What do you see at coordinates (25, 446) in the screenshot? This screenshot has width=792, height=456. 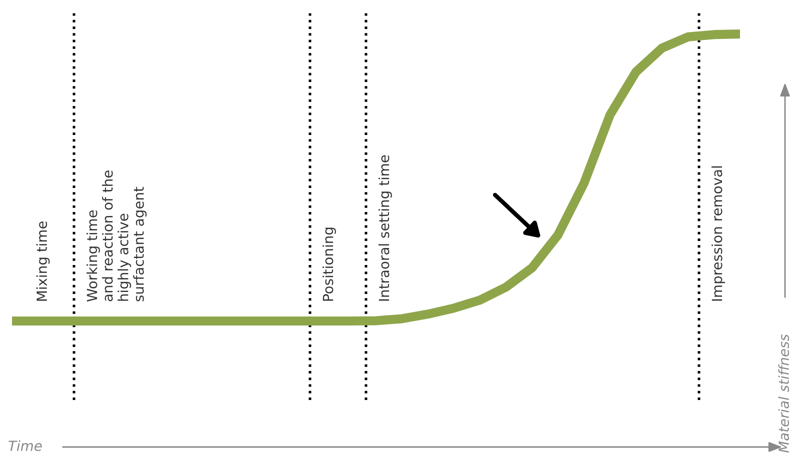 I see `text: Time` at bounding box center [25, 446].